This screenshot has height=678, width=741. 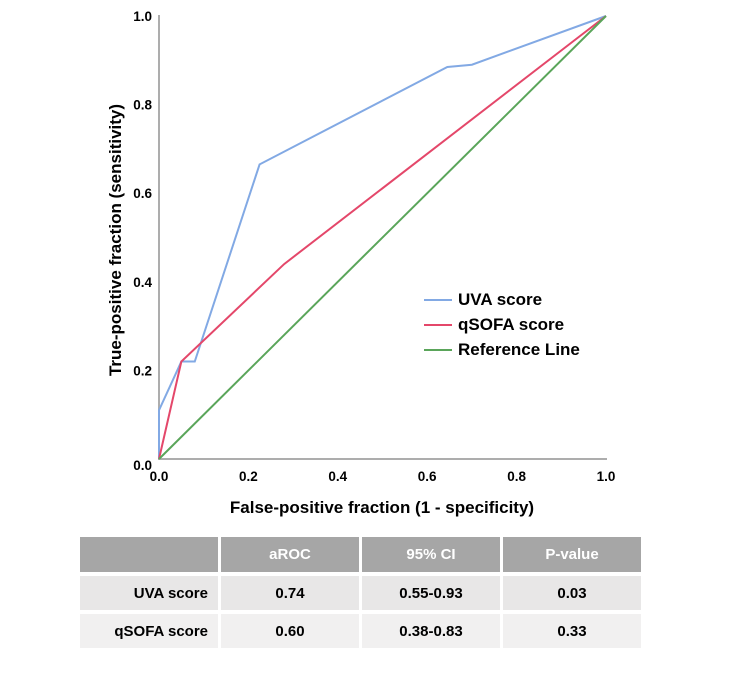 I want to click on table-cell: 0.60, so click(x=290, y=631).